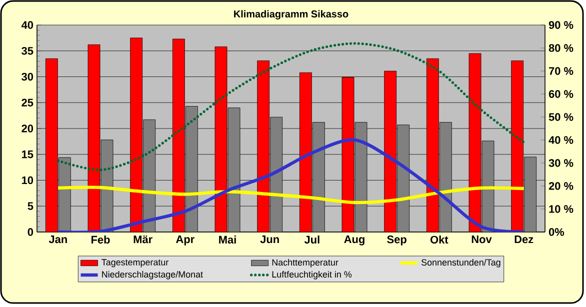 This screenshot has width=586, height=307. What do you see at coordinates (482, 240) in the screenshot?
I see `x-tick-label: Nov` at bounding box center [482, 240].